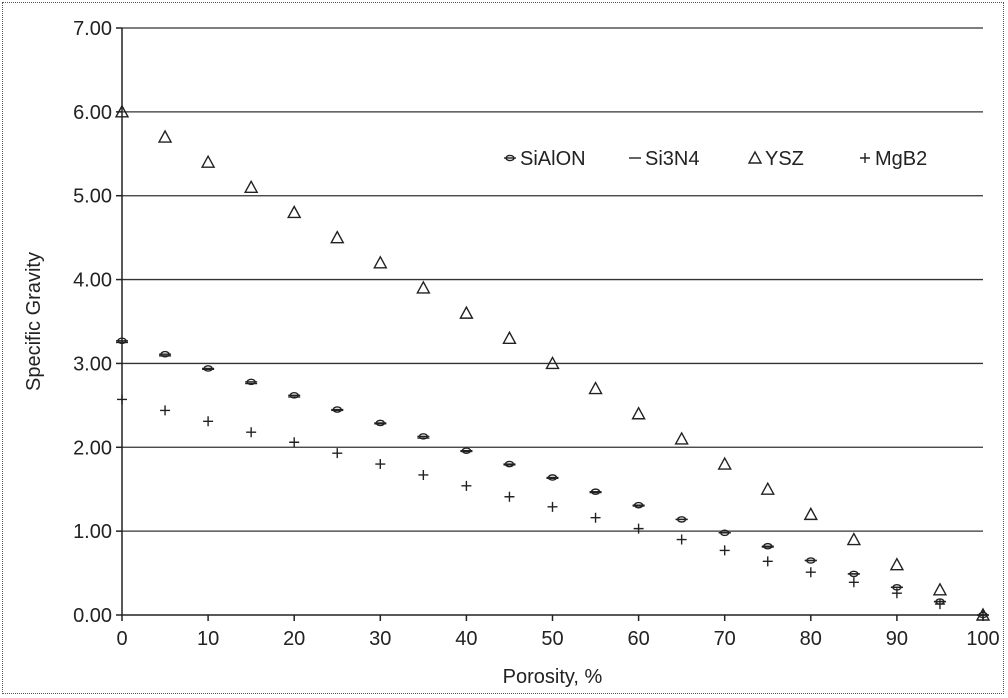 Image resolution: width=1008 pixels, height=698 pixels. Describe the element at coordinates (725, 639) in the screenshot. I see `x-tick-label-7: 70` at that location.